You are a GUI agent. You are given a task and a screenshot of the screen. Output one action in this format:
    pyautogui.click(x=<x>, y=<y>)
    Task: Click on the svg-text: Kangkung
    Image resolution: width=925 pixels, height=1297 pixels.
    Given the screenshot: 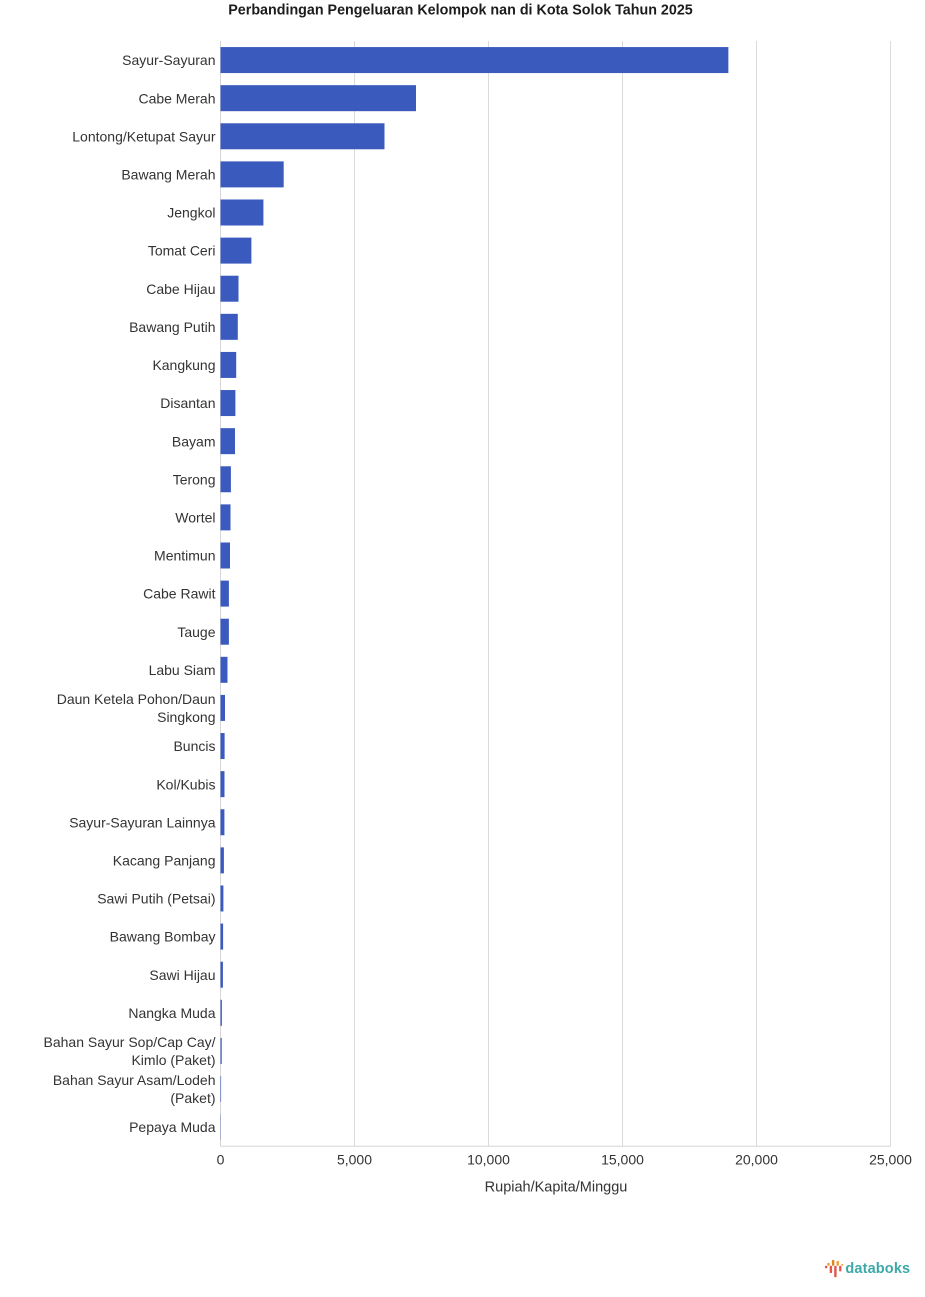 What is the action you would take?
    pyautogui.click(x=183, y=365)
    